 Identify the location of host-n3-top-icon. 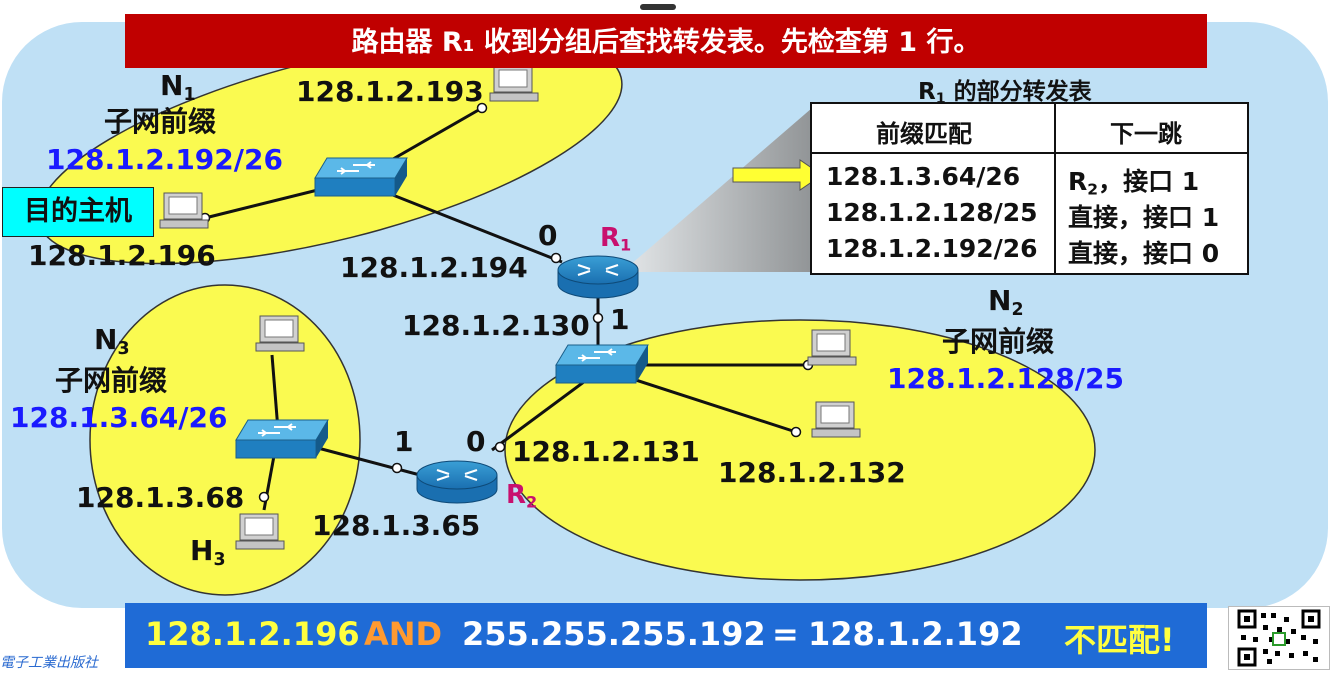
(280, 333).